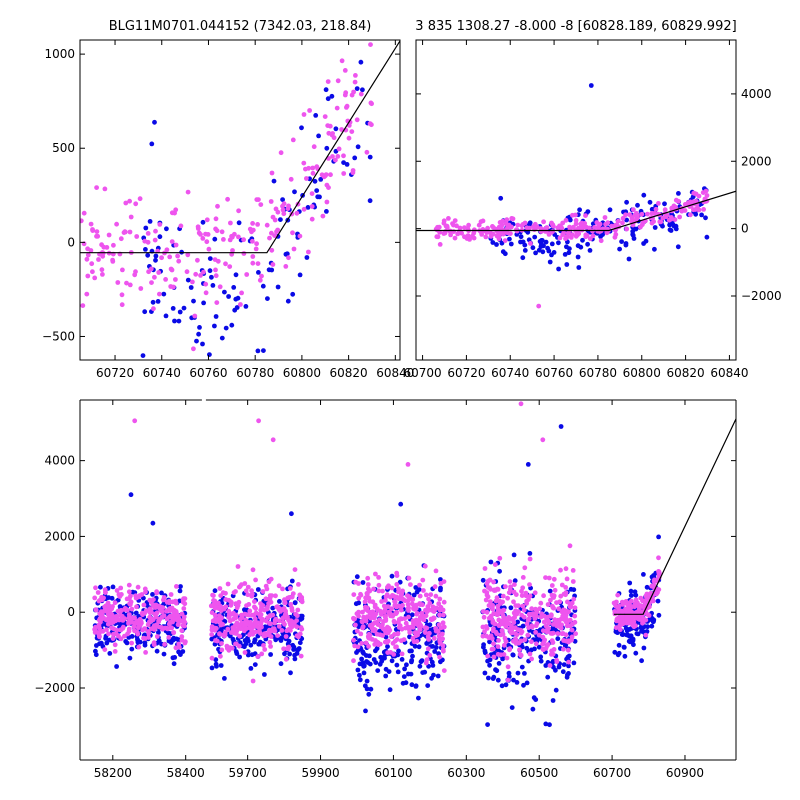 The image size is (800, 800). I want to click on model-line, so click(674, 516).